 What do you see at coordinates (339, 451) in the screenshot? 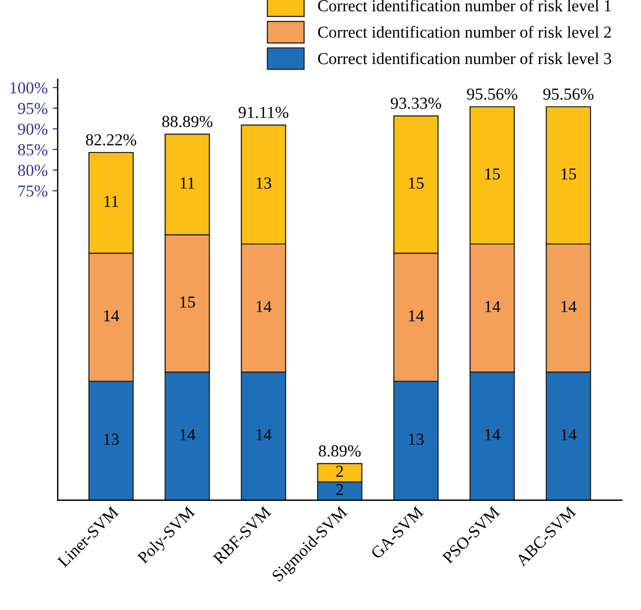
I see `annotation: 8.89%` at bounding box center [339, 451].